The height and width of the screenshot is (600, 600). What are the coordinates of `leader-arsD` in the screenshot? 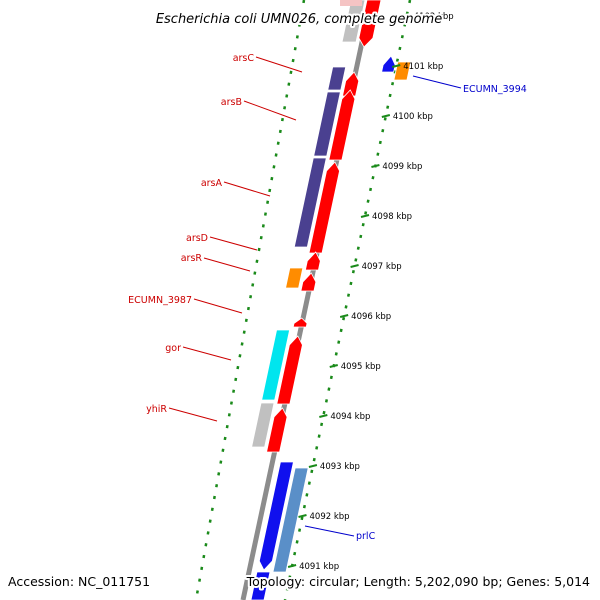 It's located at (233, 243).